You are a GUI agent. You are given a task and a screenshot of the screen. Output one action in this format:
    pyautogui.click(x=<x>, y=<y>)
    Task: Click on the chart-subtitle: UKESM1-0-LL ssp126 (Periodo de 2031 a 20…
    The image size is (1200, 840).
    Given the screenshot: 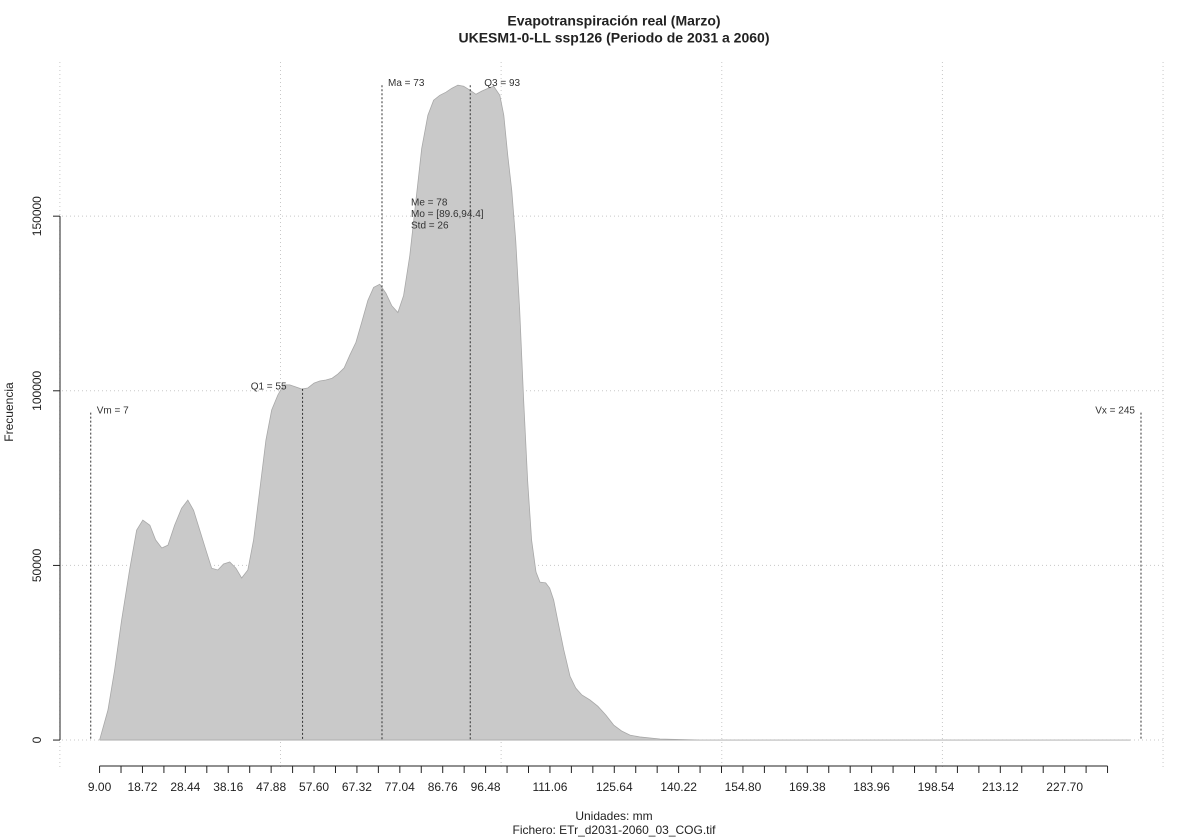 What is the action you would take?
    pyautogui.click(x=614, y=38)
    